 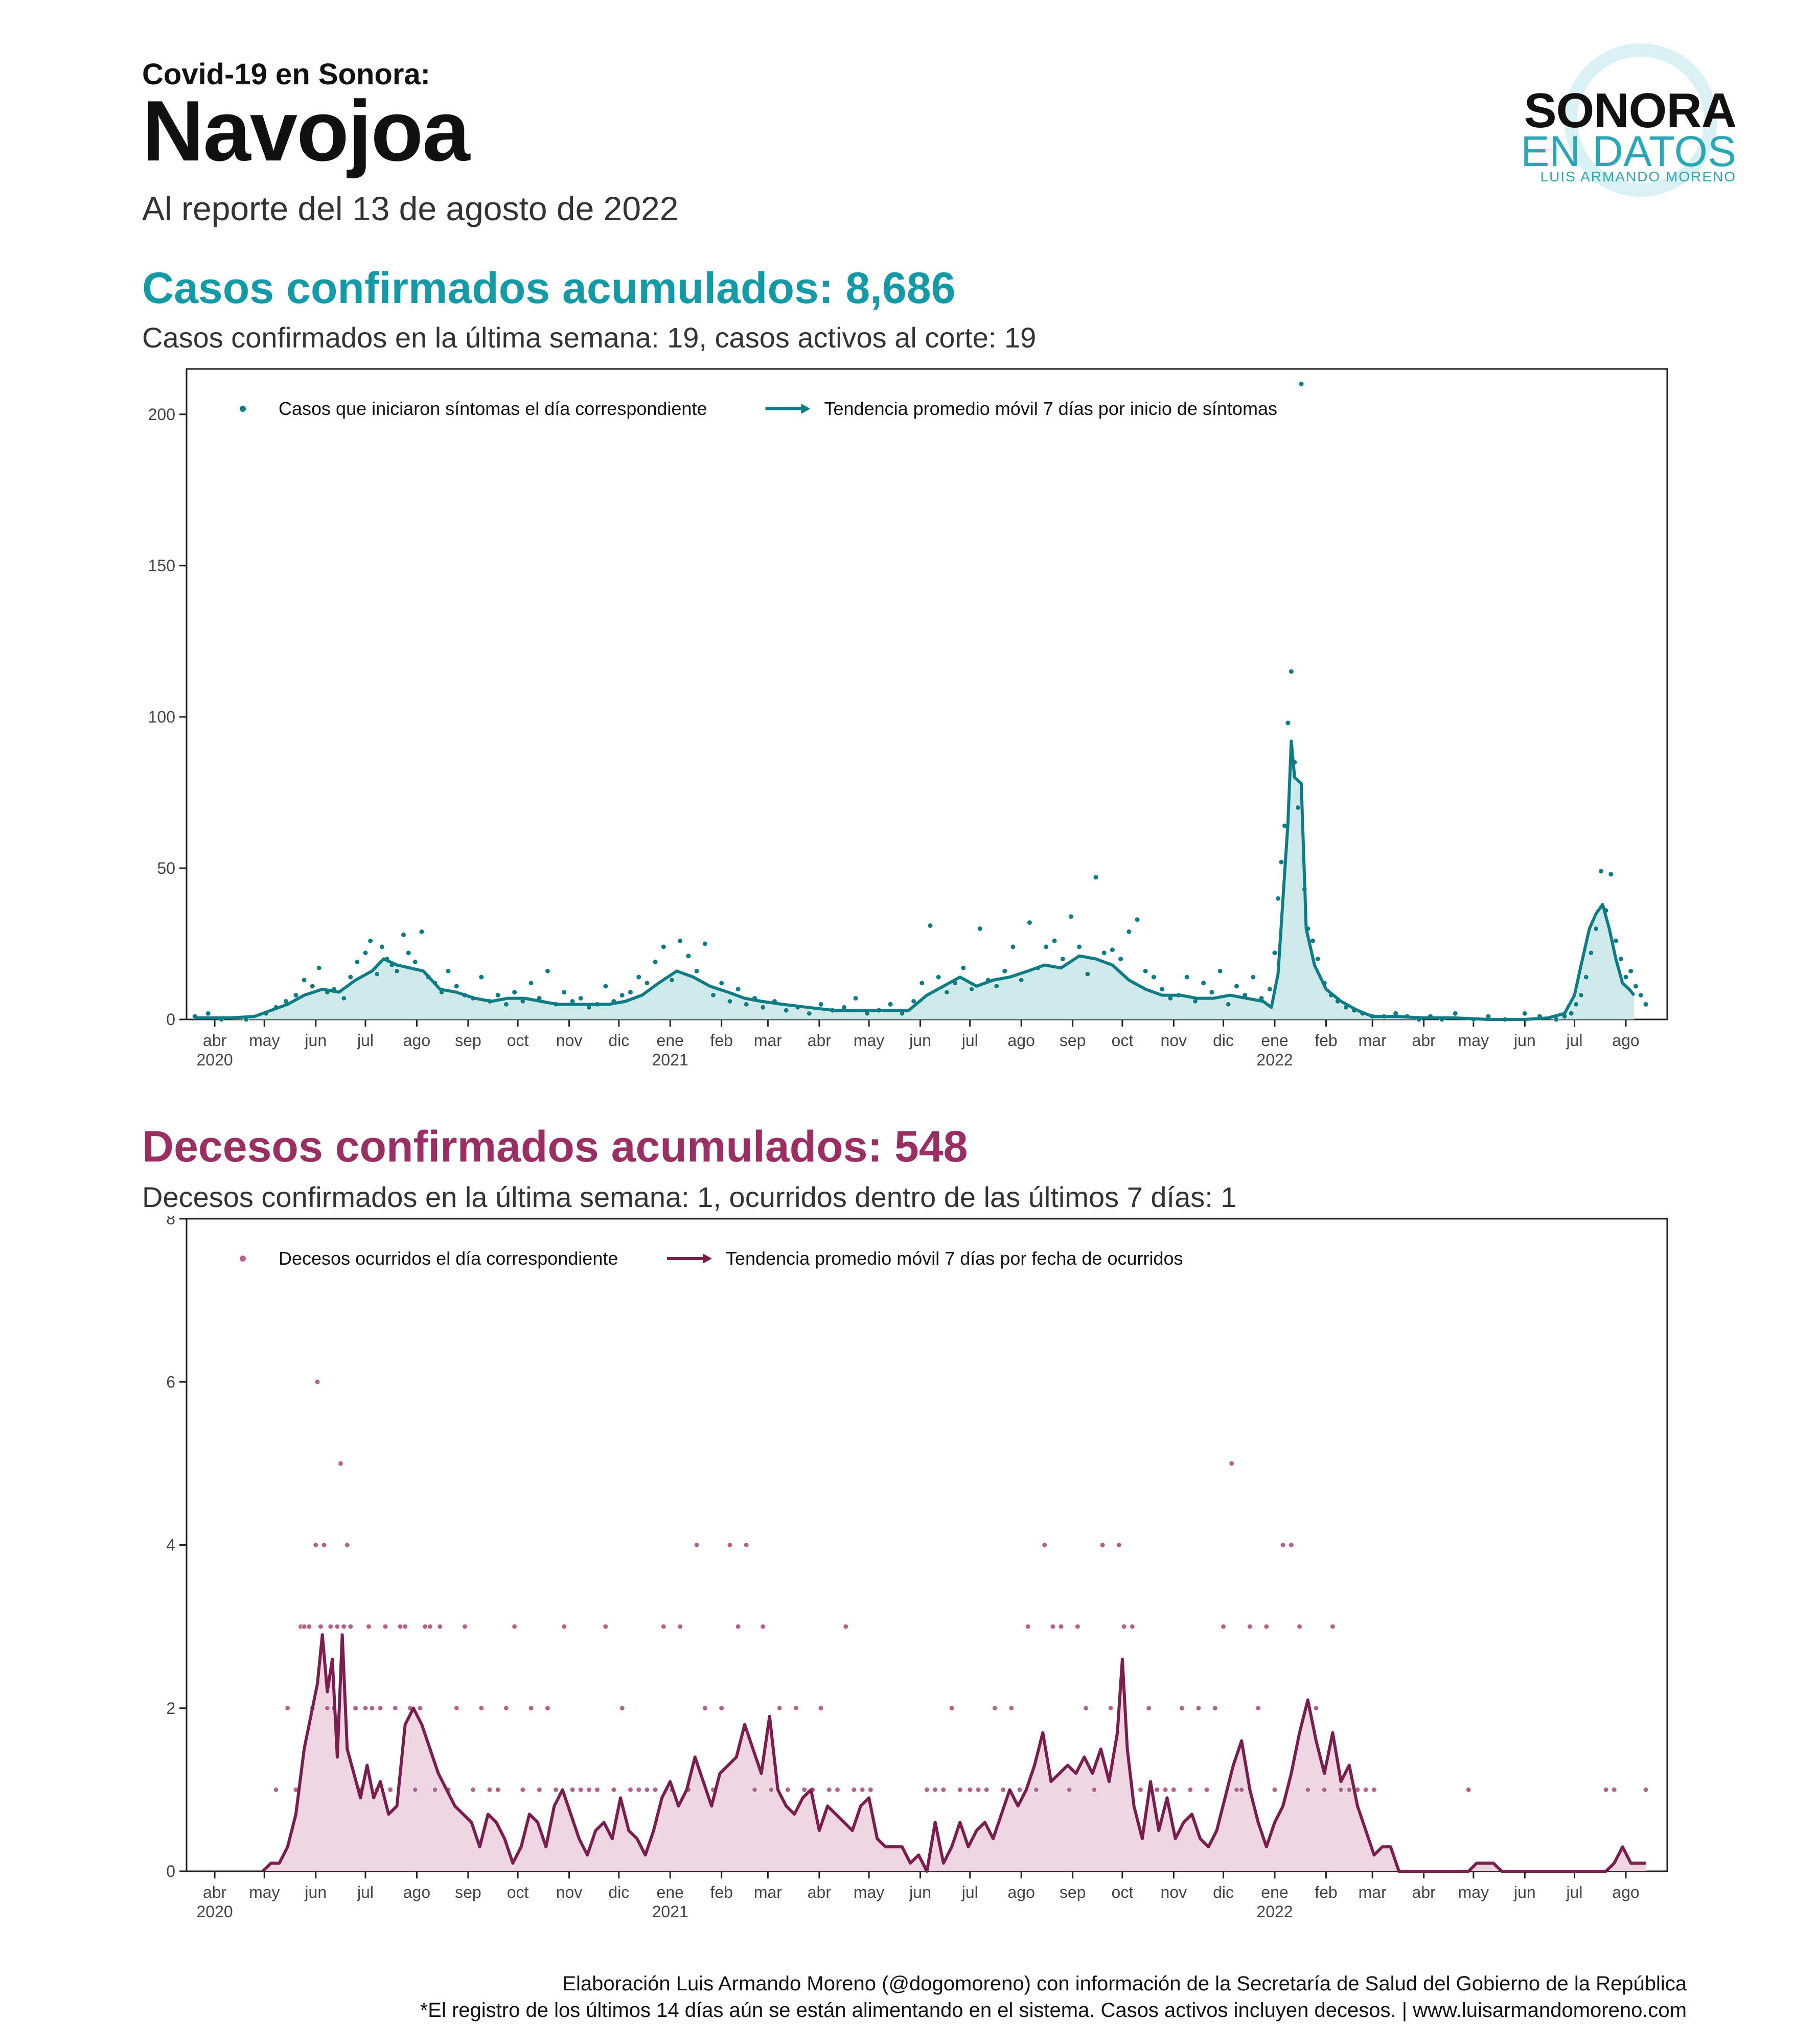 I want to click on x-year-label: 2022, so click(x=1274, y=1911).